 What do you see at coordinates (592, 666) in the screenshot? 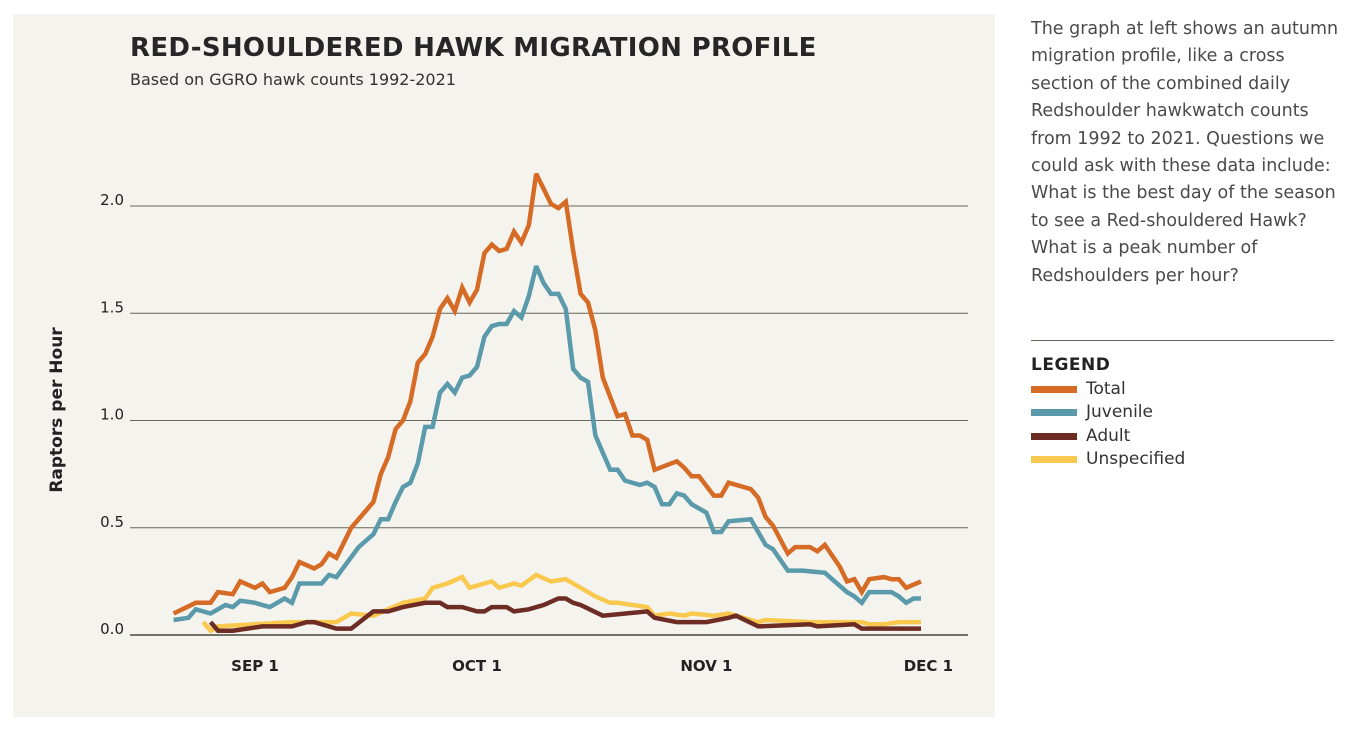
I see `x-tick-labels: SEP 1 OCT 1 NOV 1 DEC 1` at bounding box center [592, 666].